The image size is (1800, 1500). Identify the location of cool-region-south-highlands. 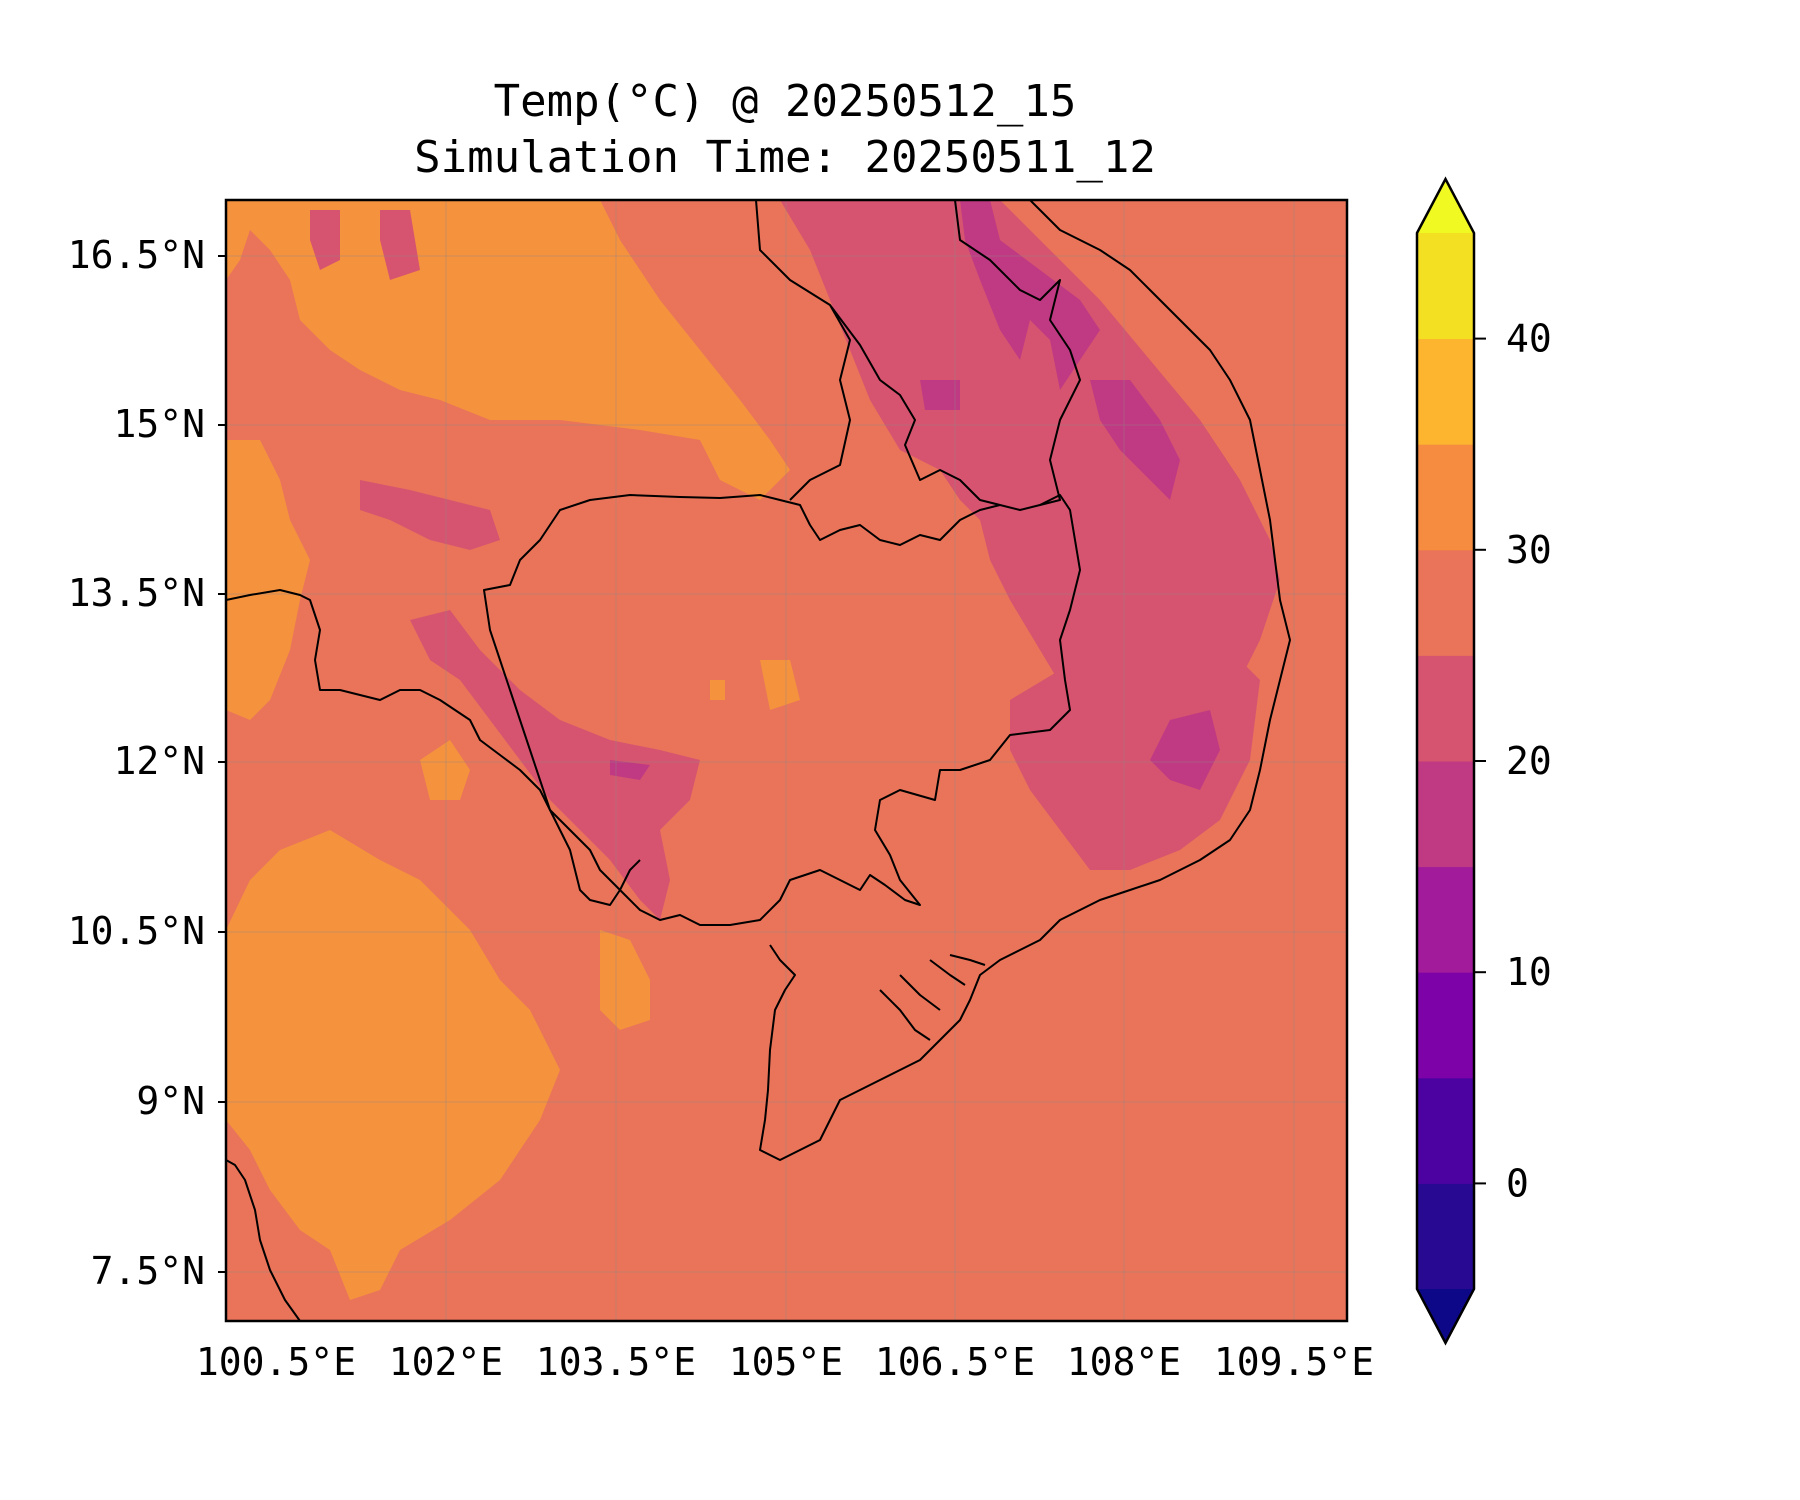
(1135, 745).